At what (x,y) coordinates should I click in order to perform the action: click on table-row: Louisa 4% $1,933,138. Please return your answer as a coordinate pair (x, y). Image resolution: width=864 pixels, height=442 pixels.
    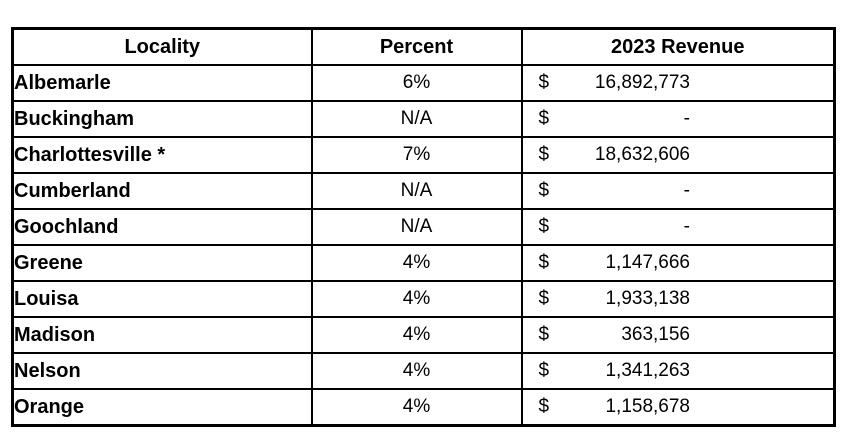
    Looking at the image, I should click on (423, 299).